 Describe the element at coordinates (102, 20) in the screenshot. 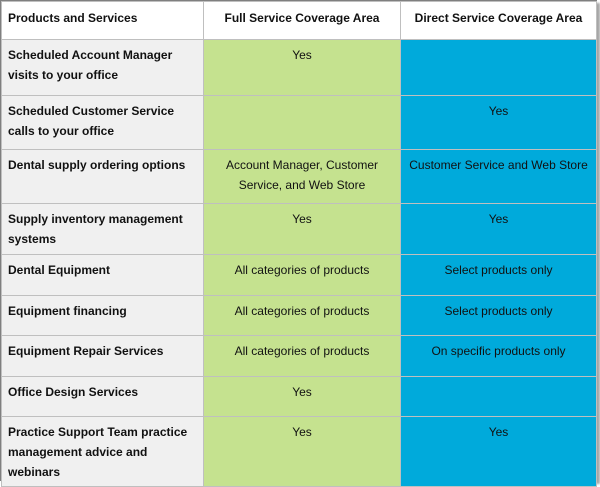

I see `header-products-and-services: Products and Services` at that location.